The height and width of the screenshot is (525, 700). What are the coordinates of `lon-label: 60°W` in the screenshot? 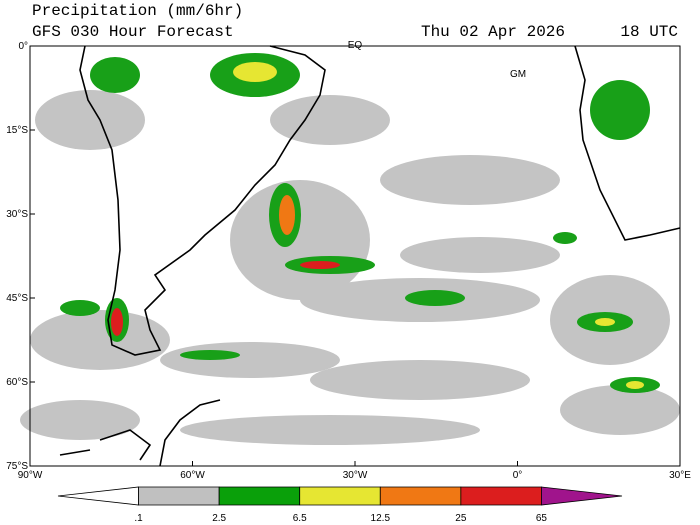 It's located at (192, 475).